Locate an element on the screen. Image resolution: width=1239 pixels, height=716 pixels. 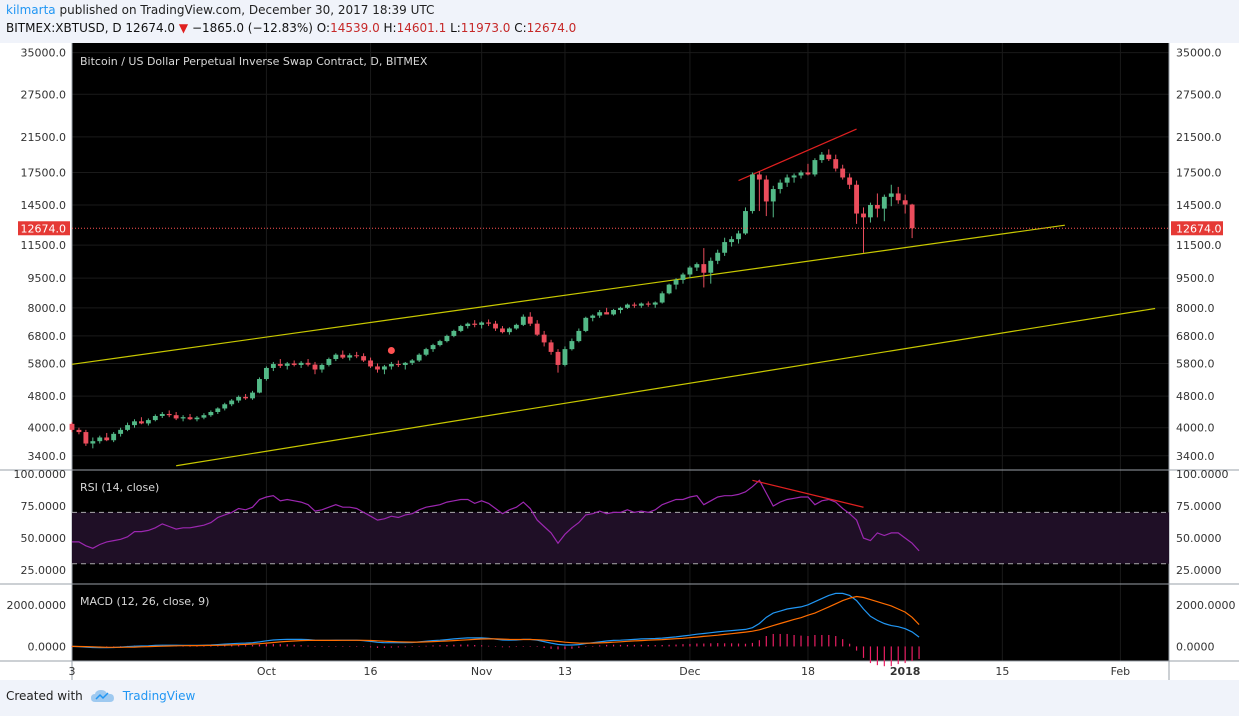
price-axis-label-right: 3400.0 is located at coordinates (1195, 456).